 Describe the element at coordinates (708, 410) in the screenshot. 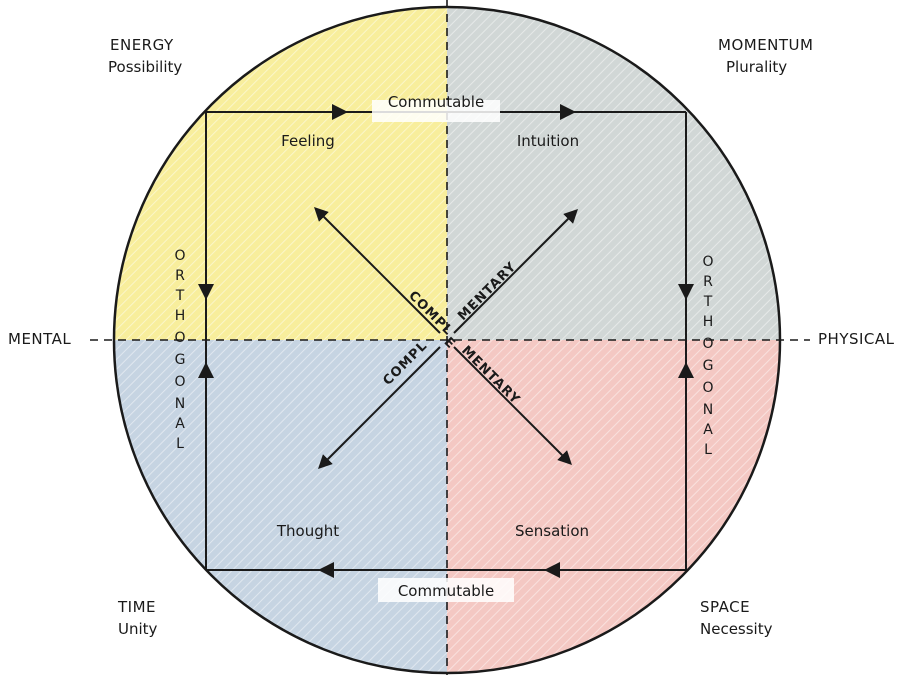

I see `orthogonal-right-letter: N` at that location.